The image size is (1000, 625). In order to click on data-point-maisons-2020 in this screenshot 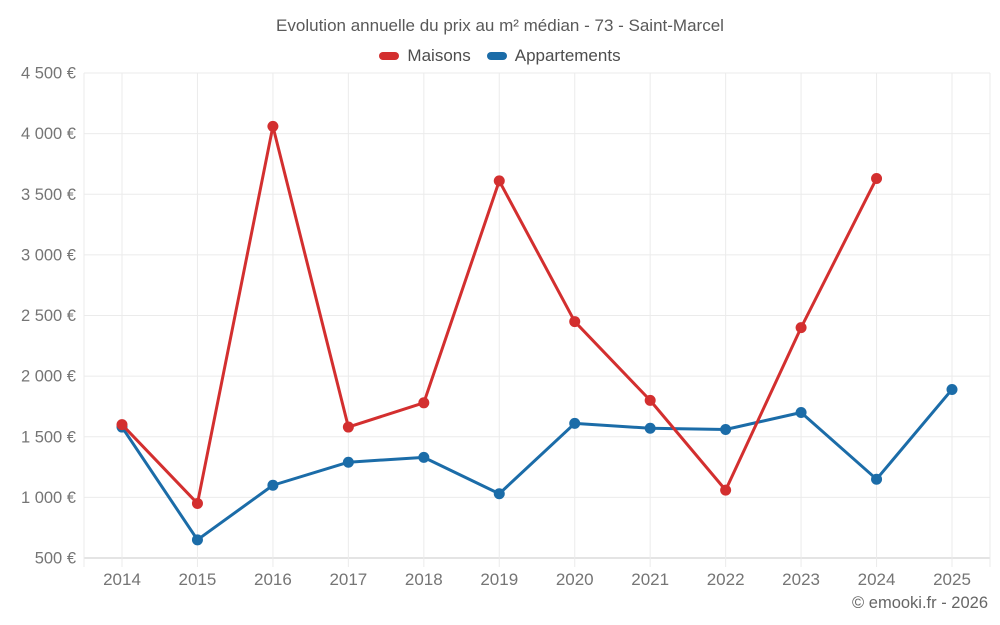, I will do `click(575, 322)`.